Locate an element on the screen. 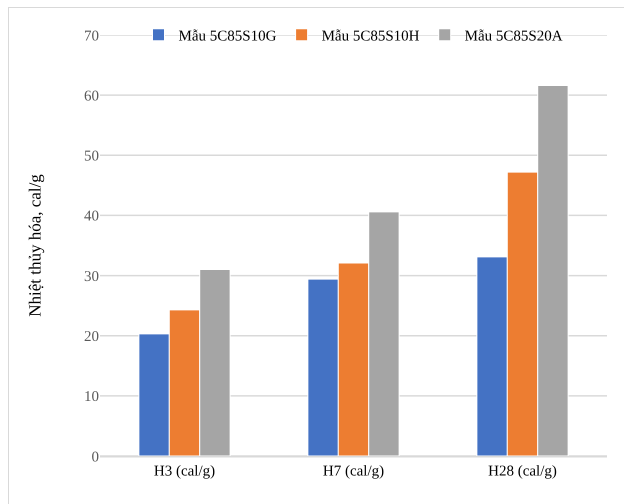  y-axis-title: Nhiệt thủy hóa, cal/g is located at coordinates (35, 245).